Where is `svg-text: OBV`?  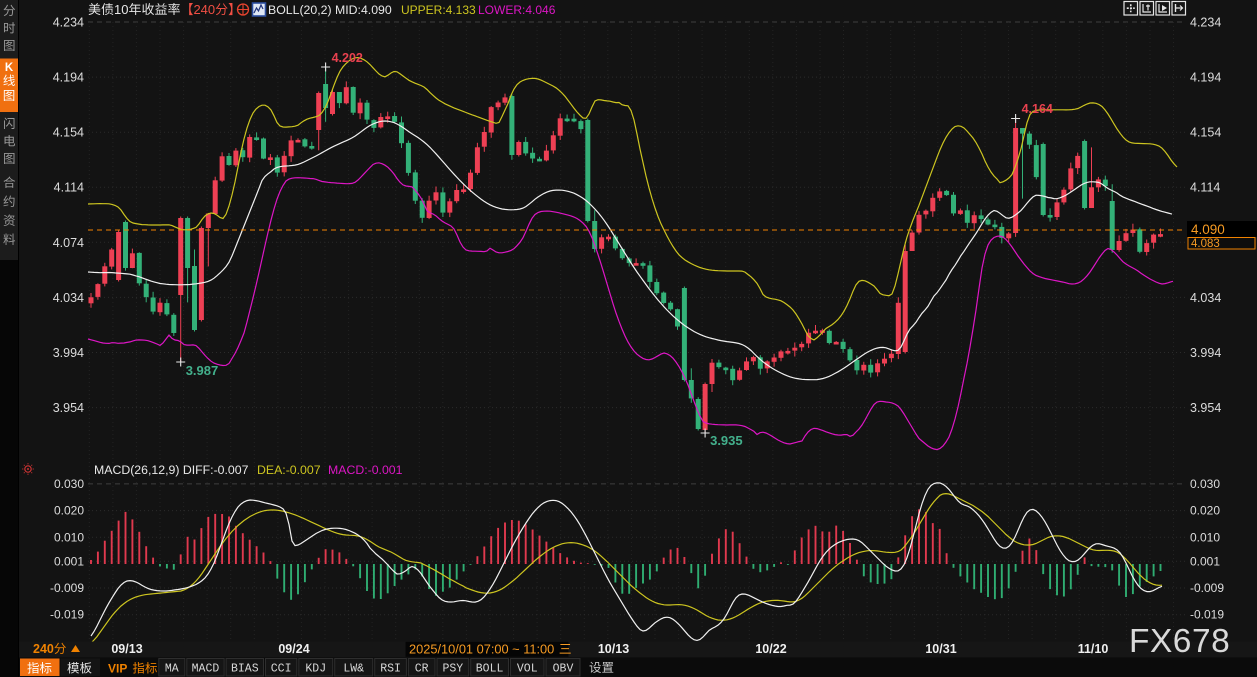
svg-text: OBV is located at coordinates (563, 669).